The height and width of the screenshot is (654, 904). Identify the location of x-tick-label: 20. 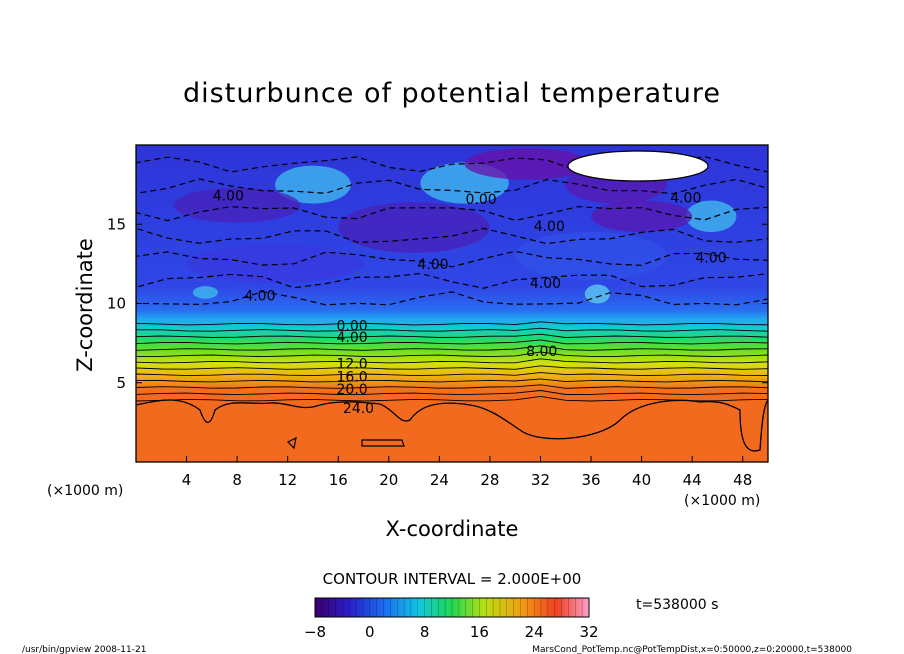
(388, 480).